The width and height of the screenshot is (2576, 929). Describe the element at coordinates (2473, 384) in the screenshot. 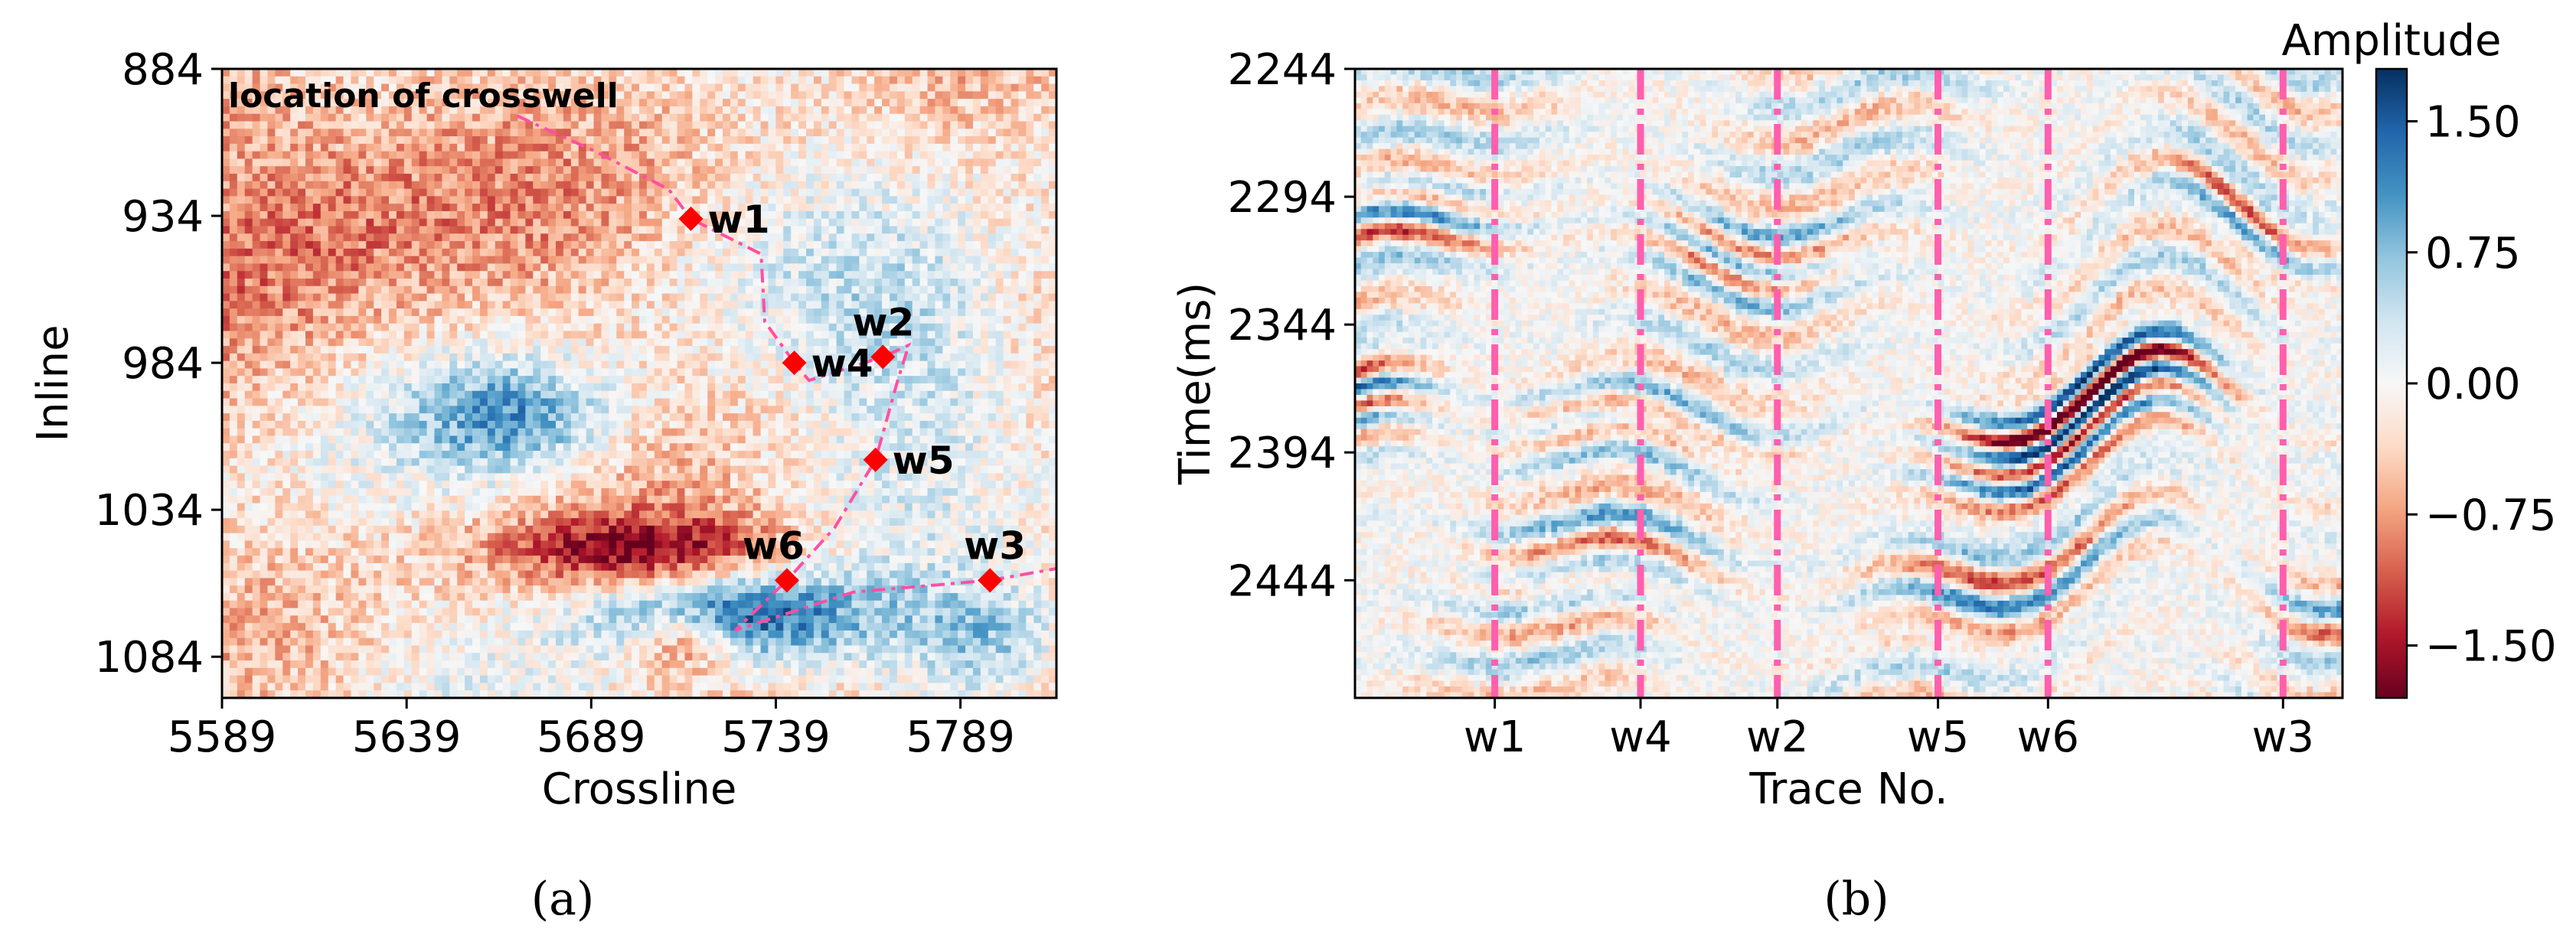

I see `colorbar-tick-label: 0.00` at that location.